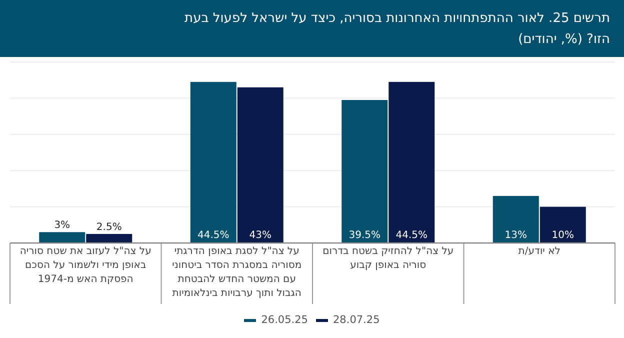  What do you see at coordinates (237, 273) in the screenshot?
I see `x-tick-label: על צה"ל לסגת באופן הדרגתי מסוריה במסגרת הסדר ביטחוני עם המשטר החדש להבטחת הגבול ותוך ערבויות בינלאומיות` at bounding box center [237, 273].